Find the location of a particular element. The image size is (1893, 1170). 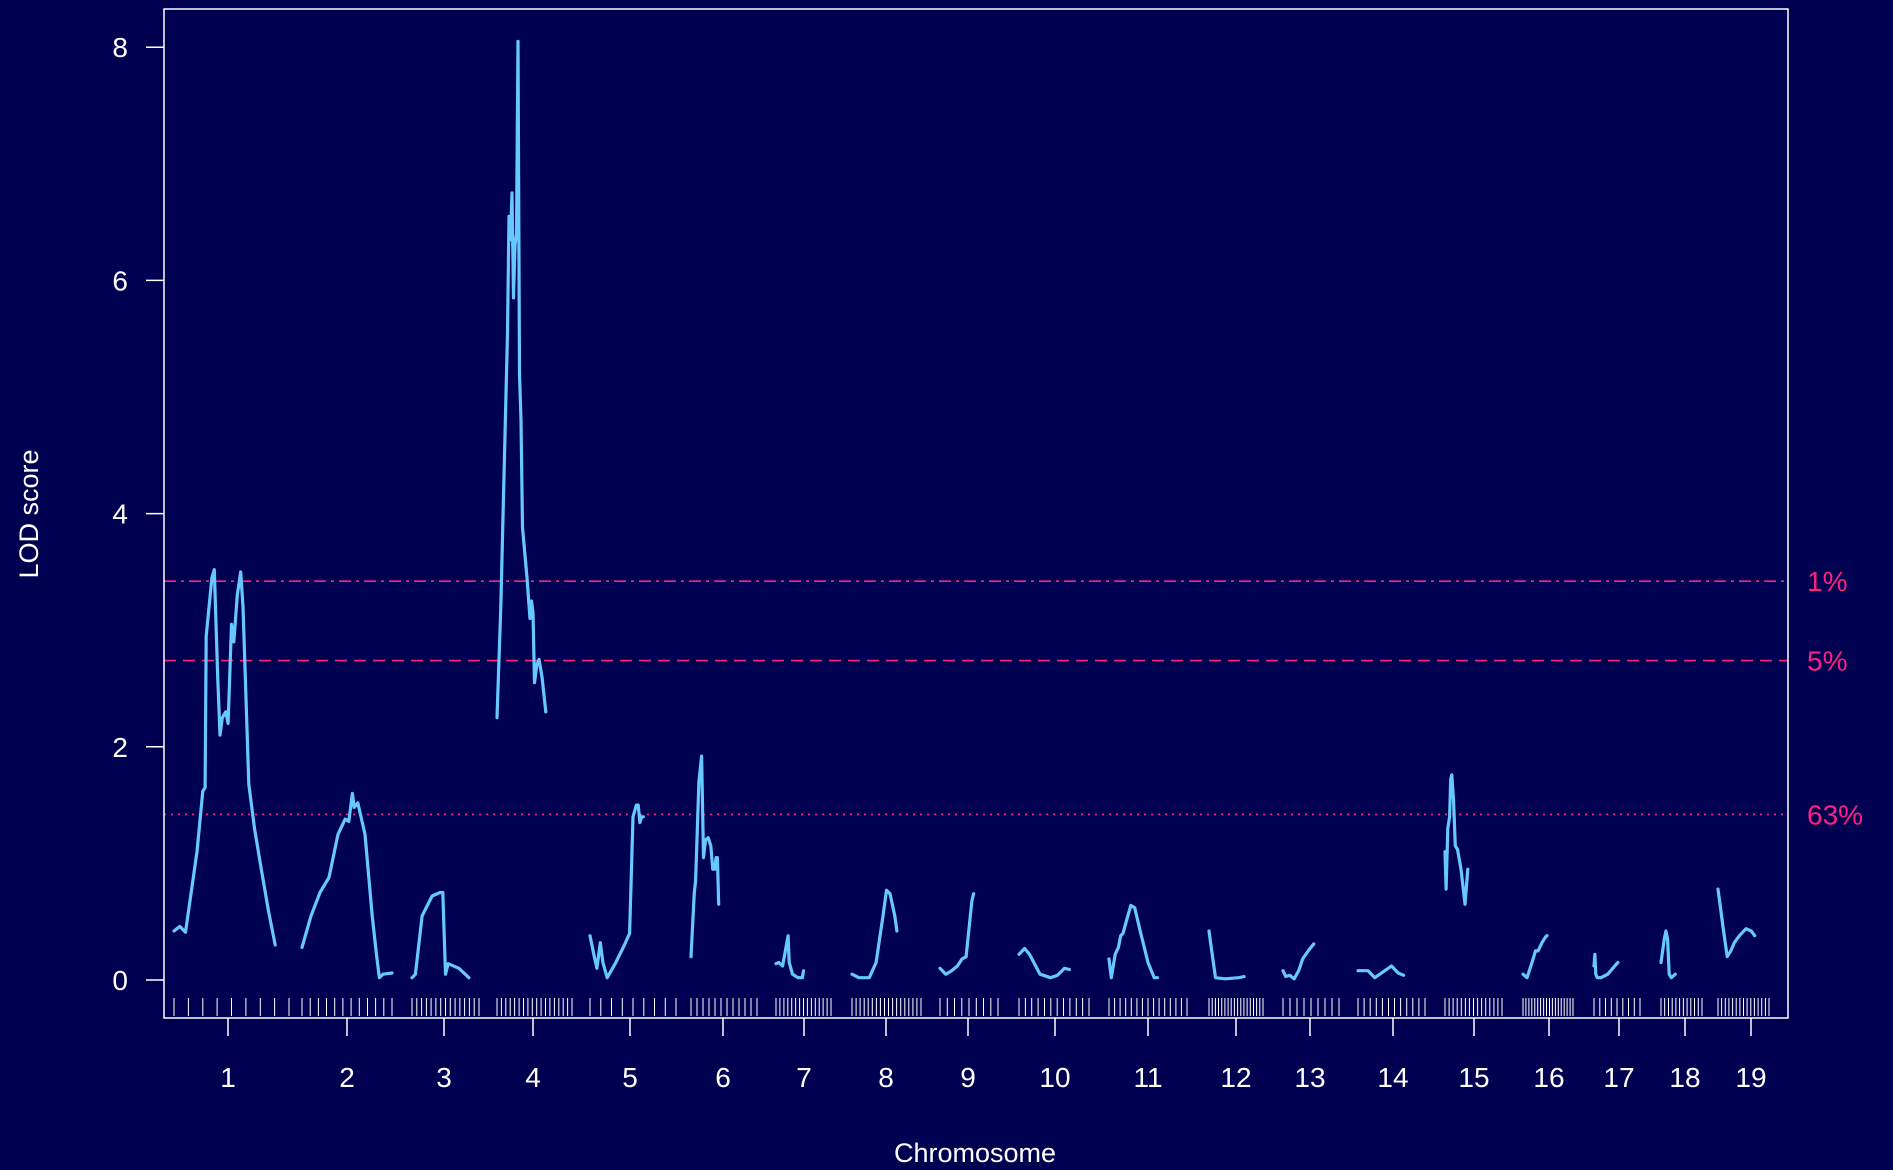

x-tick-label: 9 is located at coordinates (968, 1077).